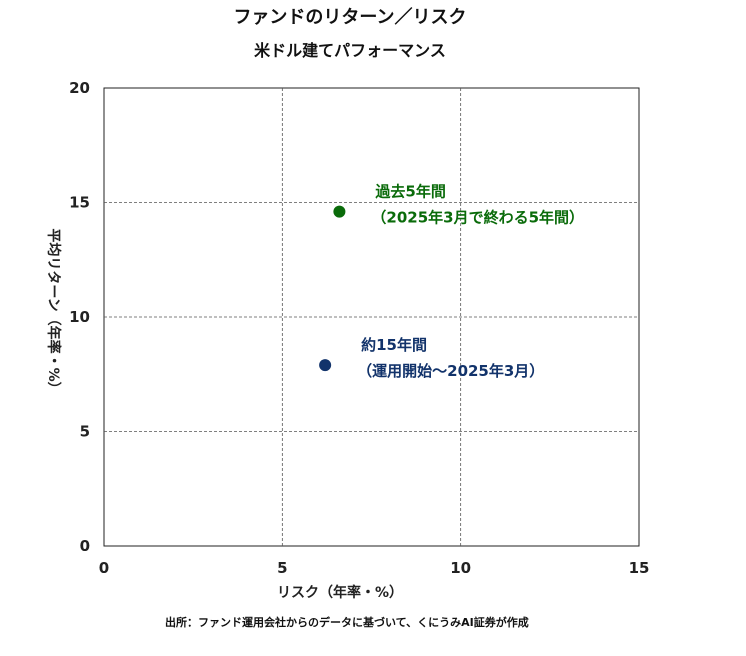  What do you see at coordinates (79, 203) in the screenshot?
I see `y-tick-label: 15` at bounding box center [79, 203].